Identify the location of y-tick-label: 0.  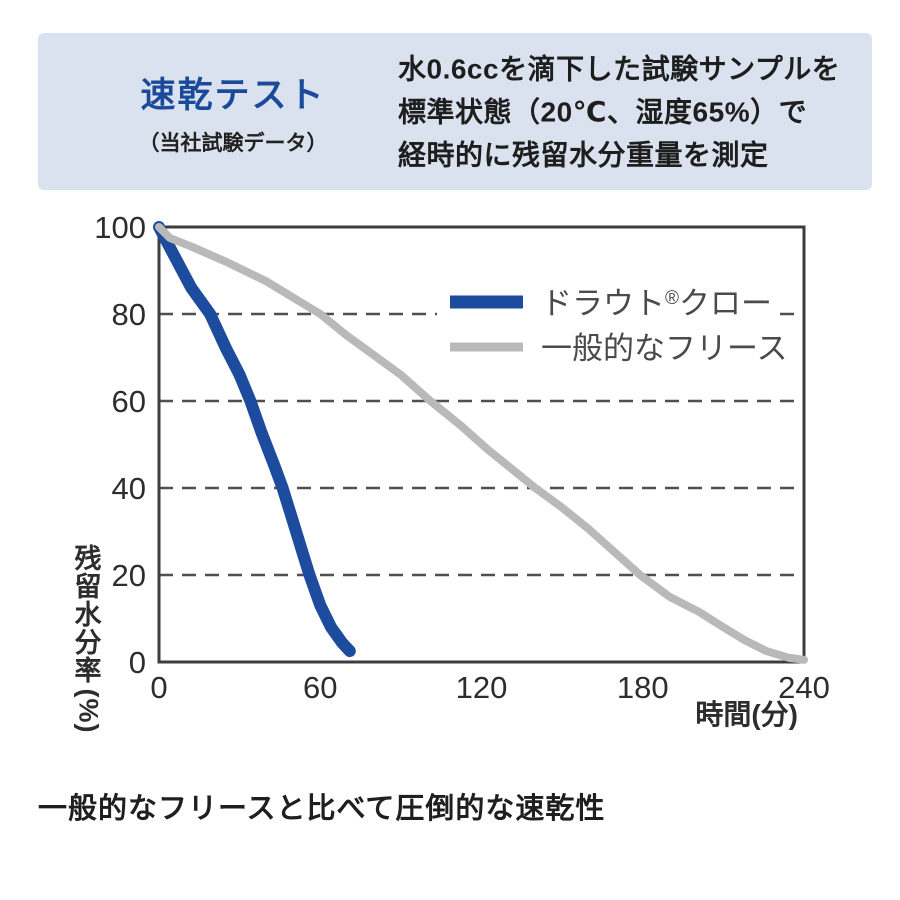
(137, 662).